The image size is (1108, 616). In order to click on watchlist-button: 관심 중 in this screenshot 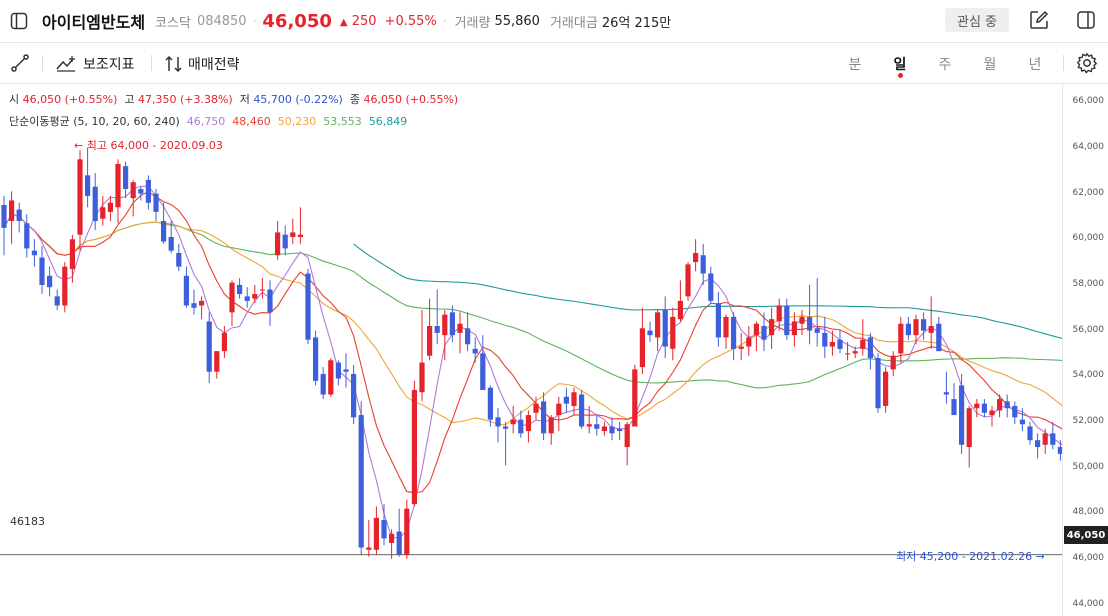, I will do `click(977, 20)`.